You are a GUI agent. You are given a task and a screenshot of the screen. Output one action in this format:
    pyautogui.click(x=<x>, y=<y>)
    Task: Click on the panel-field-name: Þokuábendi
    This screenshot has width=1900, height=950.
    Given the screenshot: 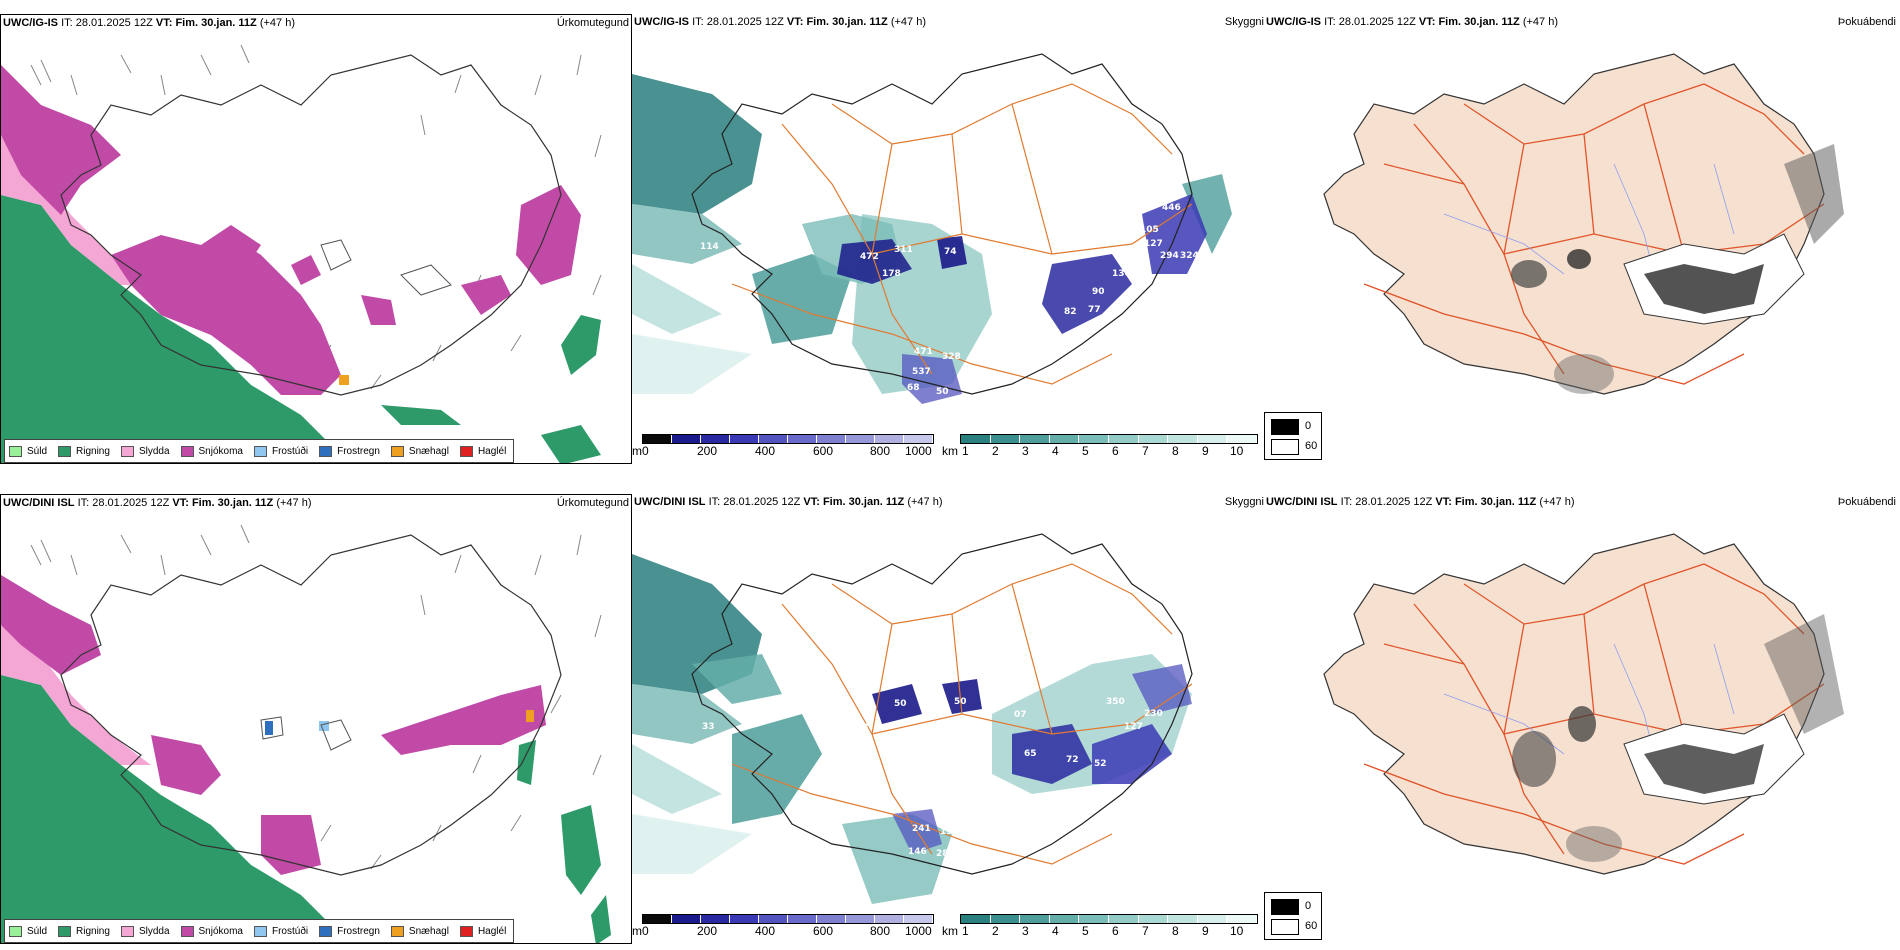 What is the action you would take?
    pyautogui.click(x=1866, y=502)
    